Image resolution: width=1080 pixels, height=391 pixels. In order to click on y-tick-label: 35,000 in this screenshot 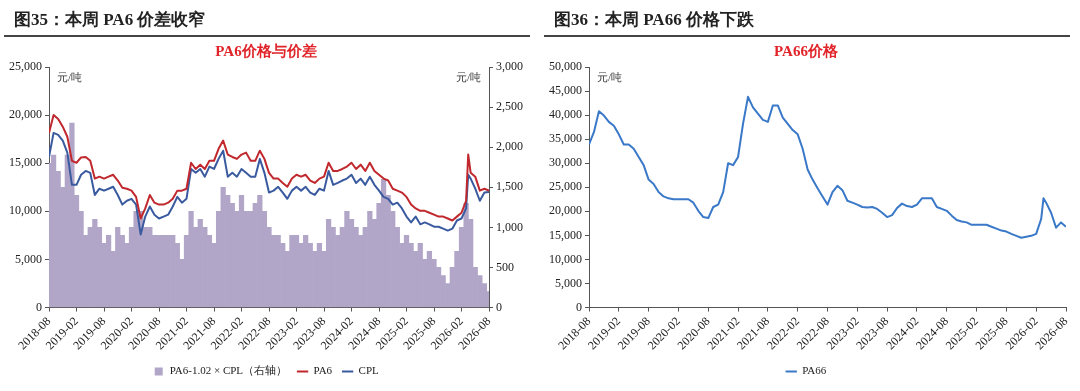, I will do `click(565, 138)`.